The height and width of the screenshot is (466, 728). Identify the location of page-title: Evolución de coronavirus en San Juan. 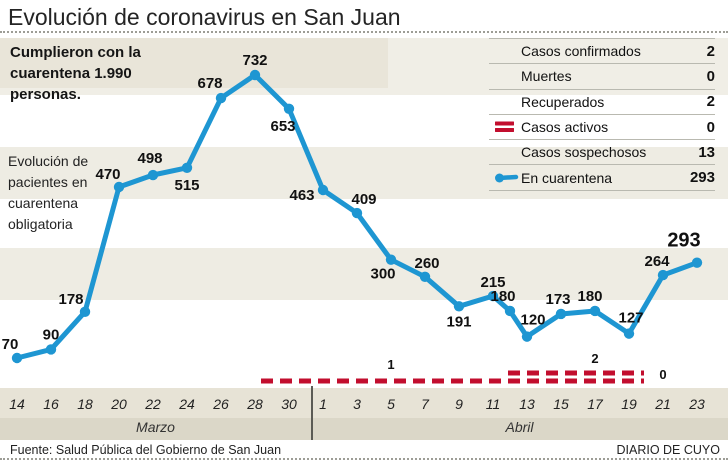
(204, 17).